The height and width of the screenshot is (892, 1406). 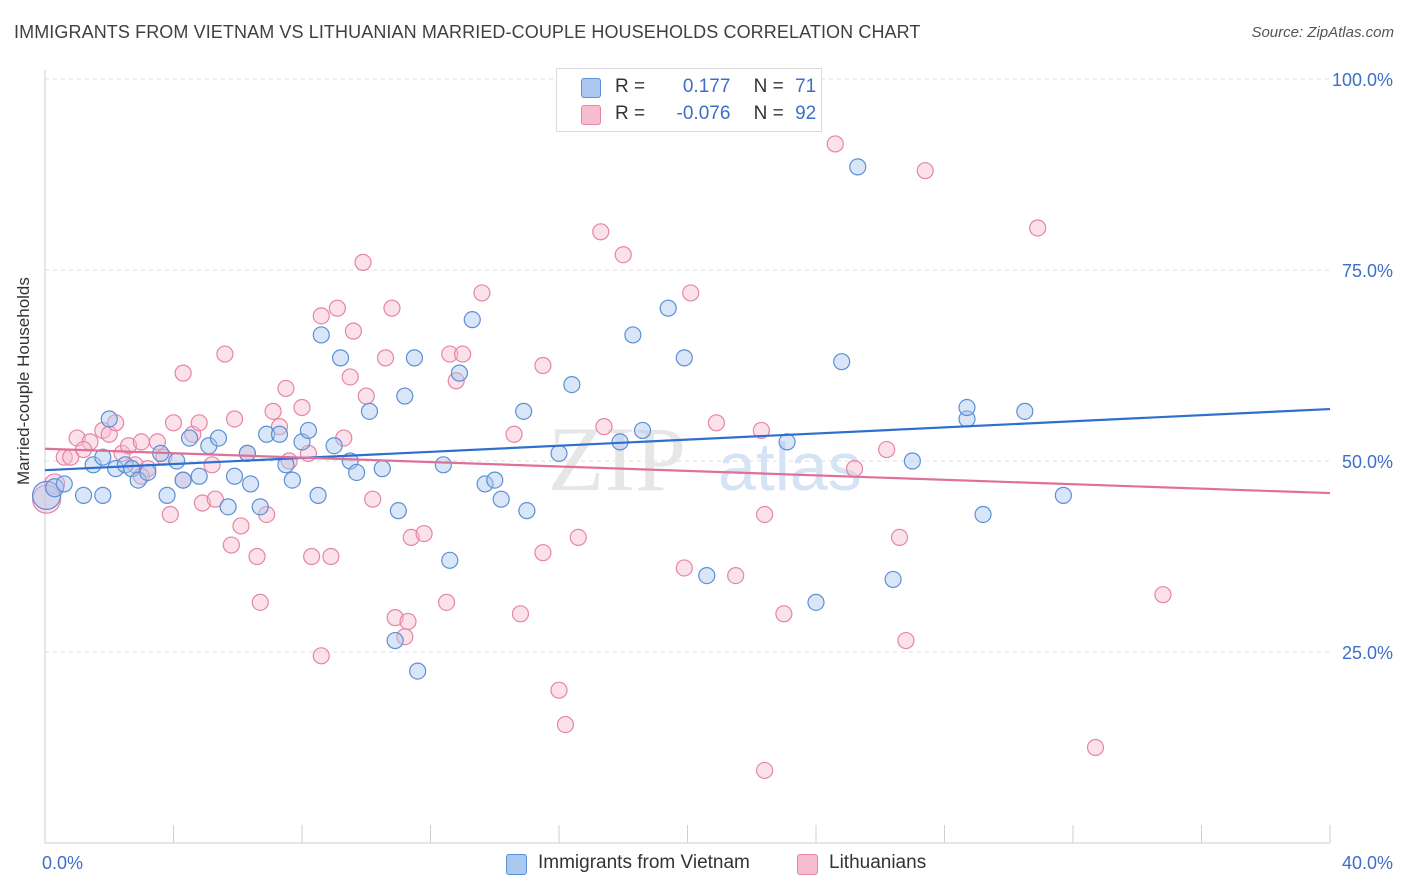 I want to click on trend-lines, so click(x=687, y=451).